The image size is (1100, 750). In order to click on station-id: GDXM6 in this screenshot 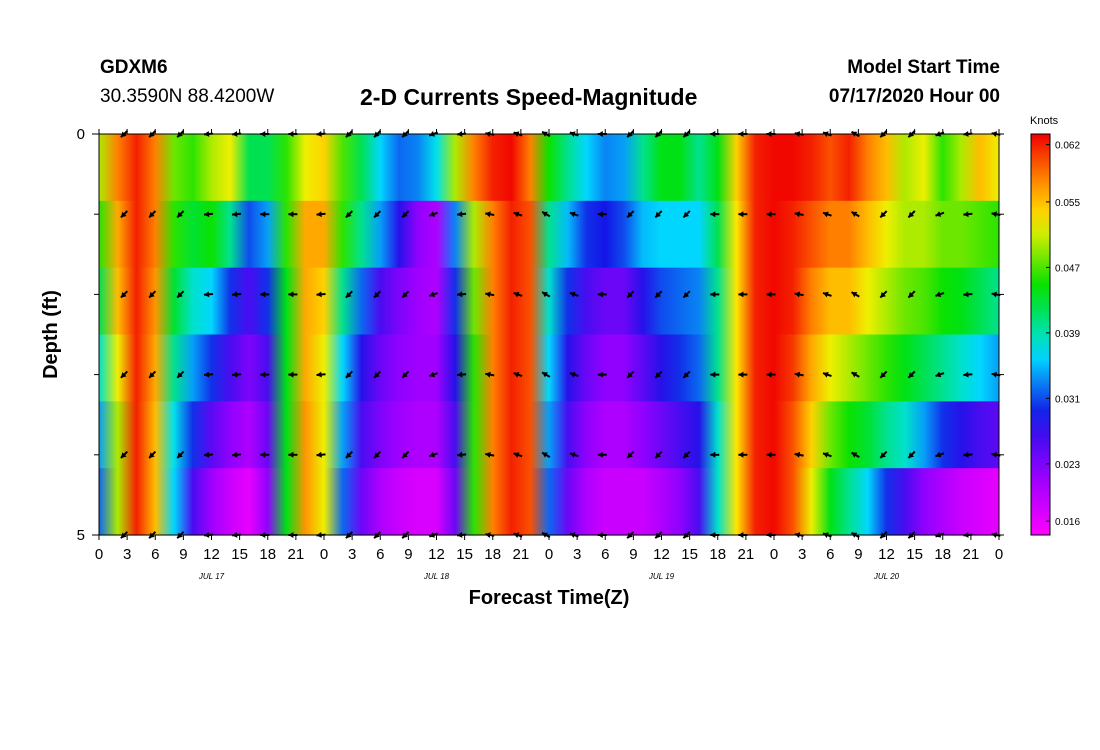, I will do `click(134, 67)`.